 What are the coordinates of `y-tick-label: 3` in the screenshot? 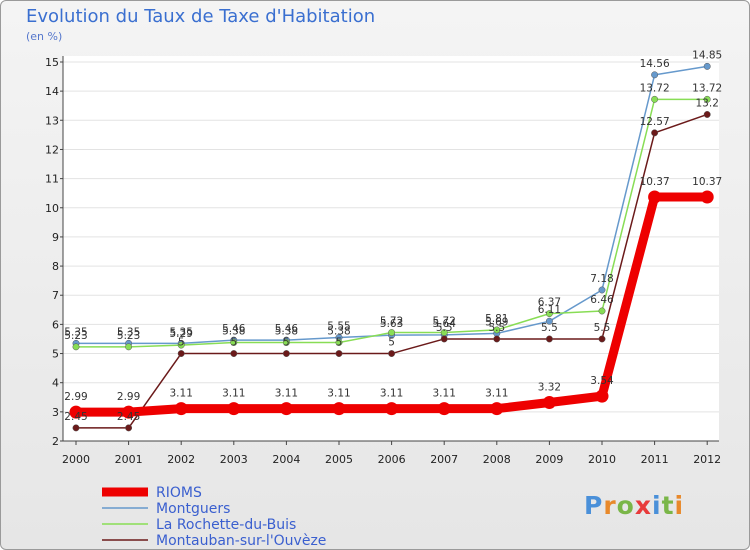 It's located at (55, 412).